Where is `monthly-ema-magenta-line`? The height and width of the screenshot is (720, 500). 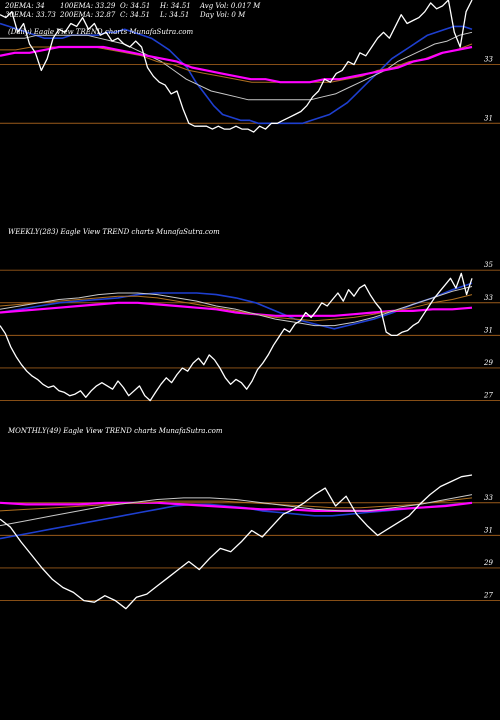 monthly-ema-magenta-line is located at coordinates (236, 510).